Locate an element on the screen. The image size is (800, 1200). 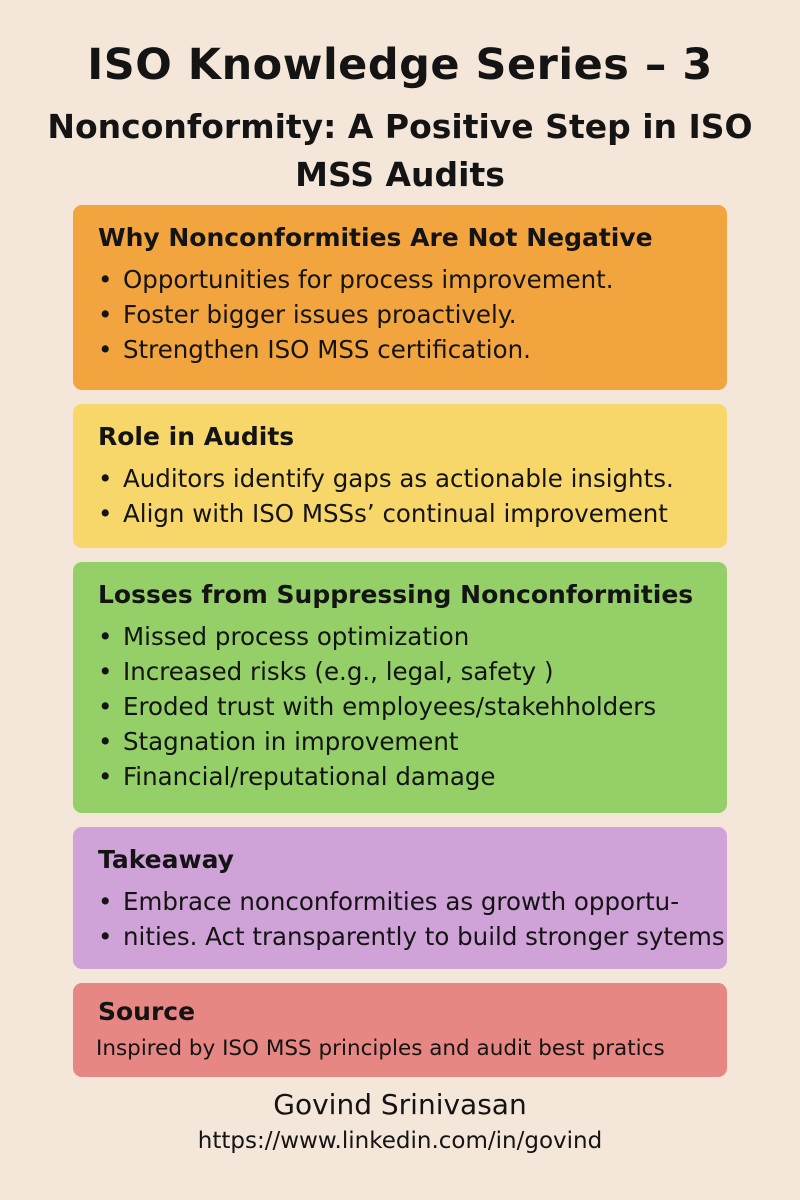
section-heading: Why Nonconformities Are Not Negative is located at coordinates (375, 237).